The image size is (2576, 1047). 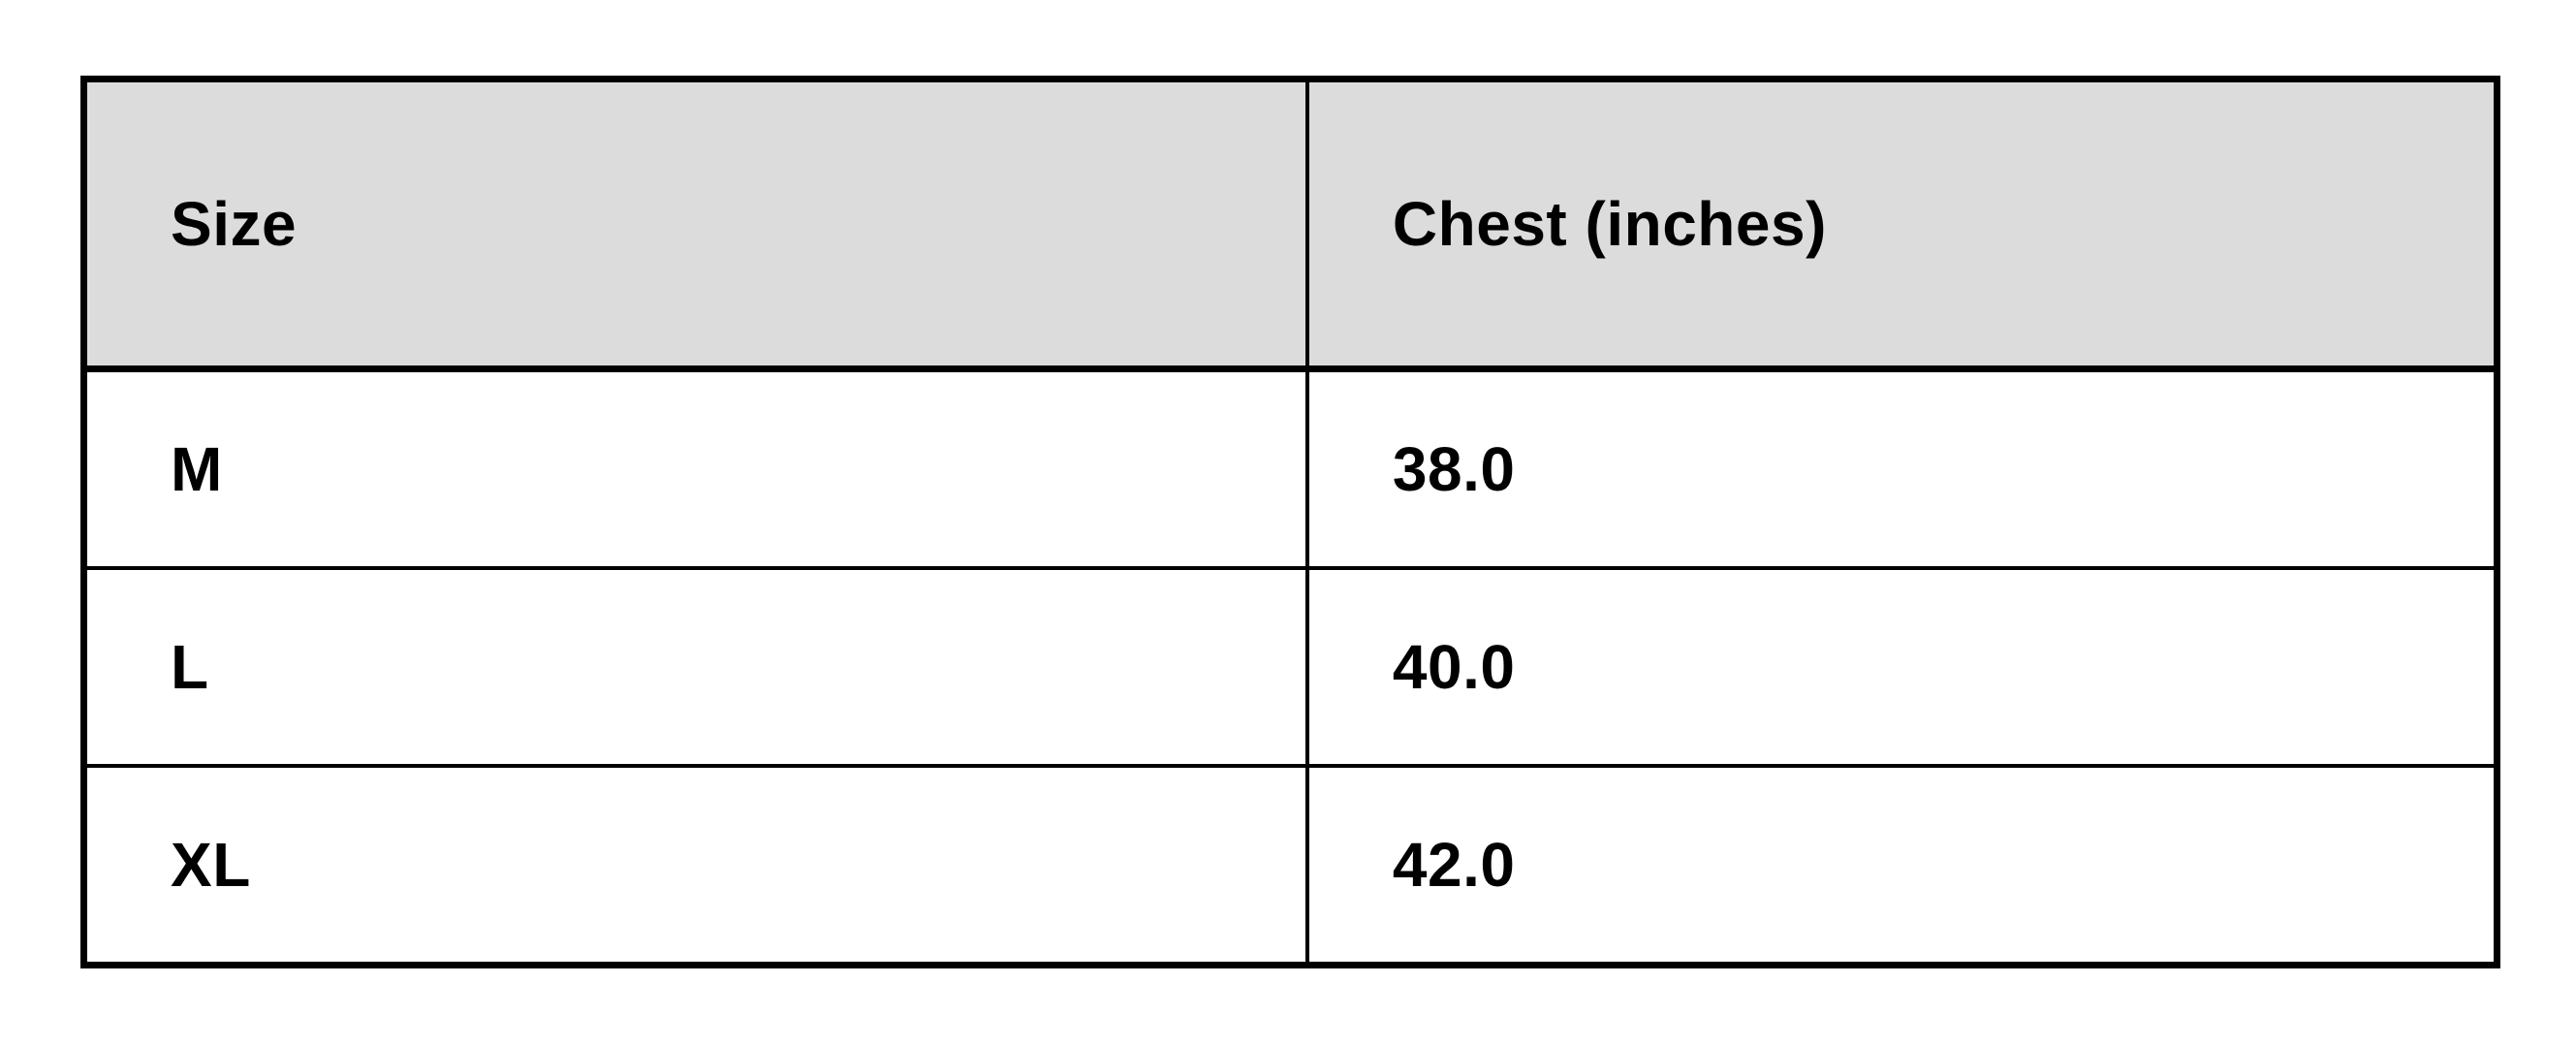 What do you see at coordinates (695, 224) in the screenshot?
I see `header-cell-size: Size` at bounding box center [695, 224].